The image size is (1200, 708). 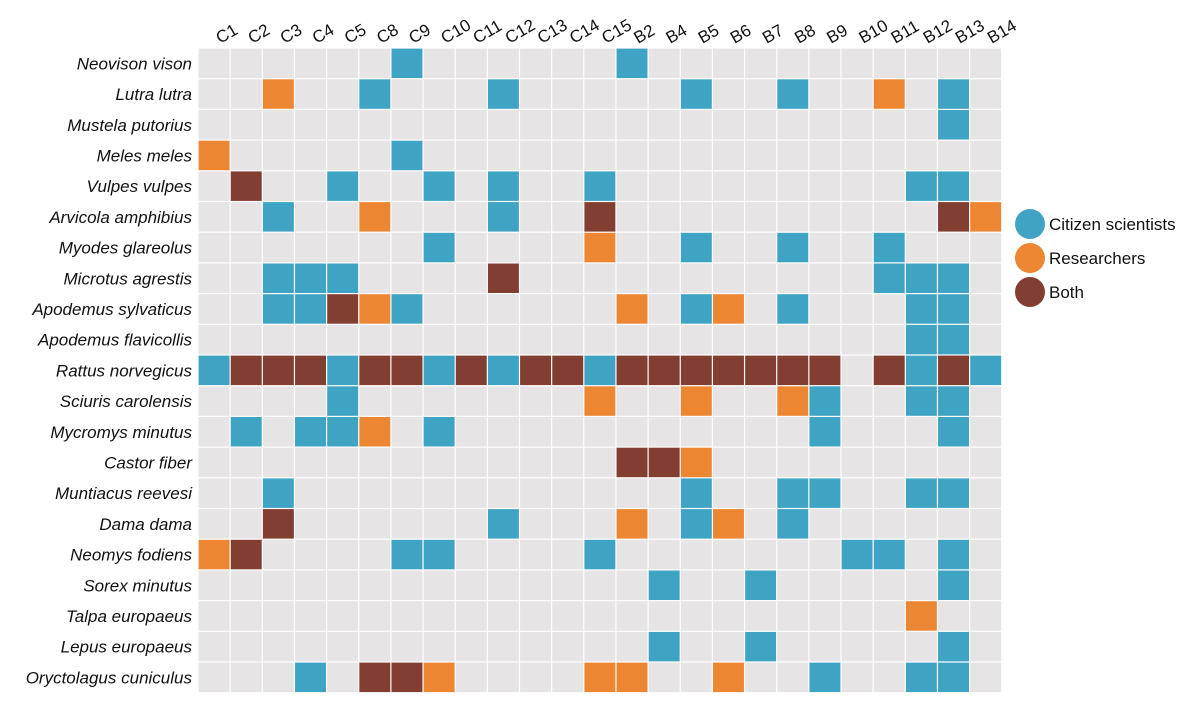 What do you see at coordinates (921, 677) in the screenshot?
I see `heatmap-cell-oryctolagus-cuniculus-b12` at bounding box center [921, 677].